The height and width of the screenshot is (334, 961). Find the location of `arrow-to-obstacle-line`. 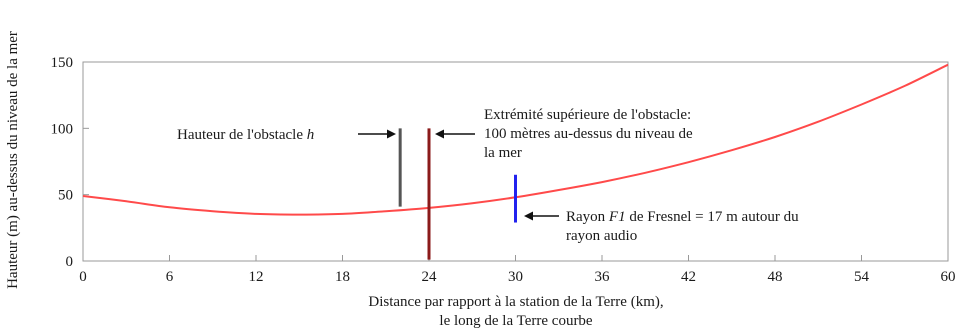

arrow-to-obstacle-line is located at coordinates (377, 134).